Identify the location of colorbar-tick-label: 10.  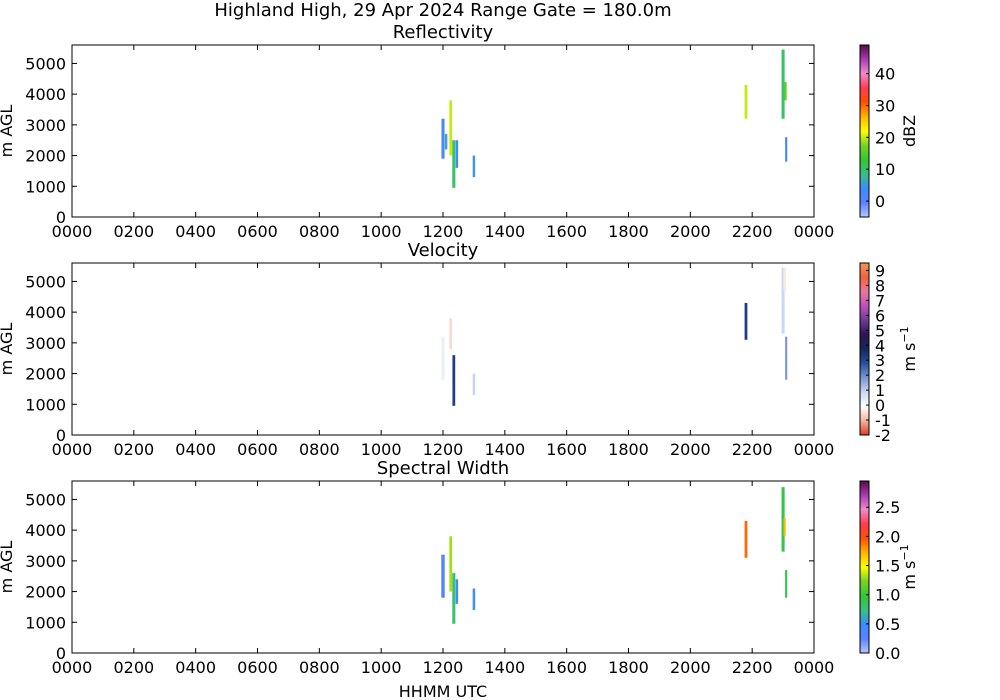
(885, 169).